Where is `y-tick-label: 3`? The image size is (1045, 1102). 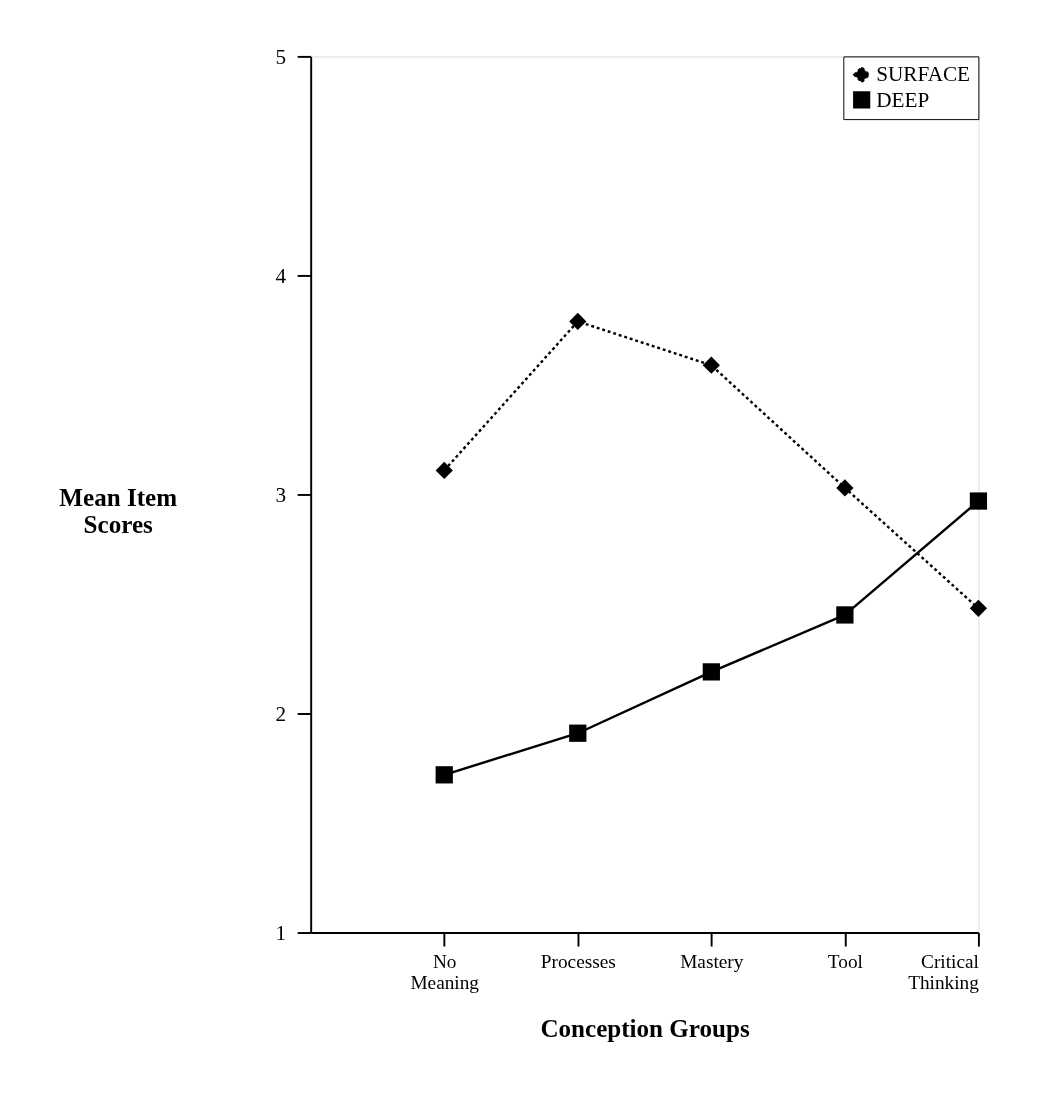
y-tick-label: 3 is located at coordinates (281, 494).